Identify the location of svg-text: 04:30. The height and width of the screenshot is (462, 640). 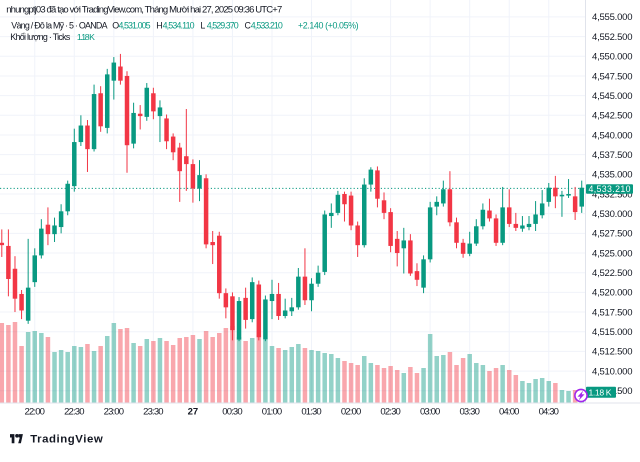
(549, 411).